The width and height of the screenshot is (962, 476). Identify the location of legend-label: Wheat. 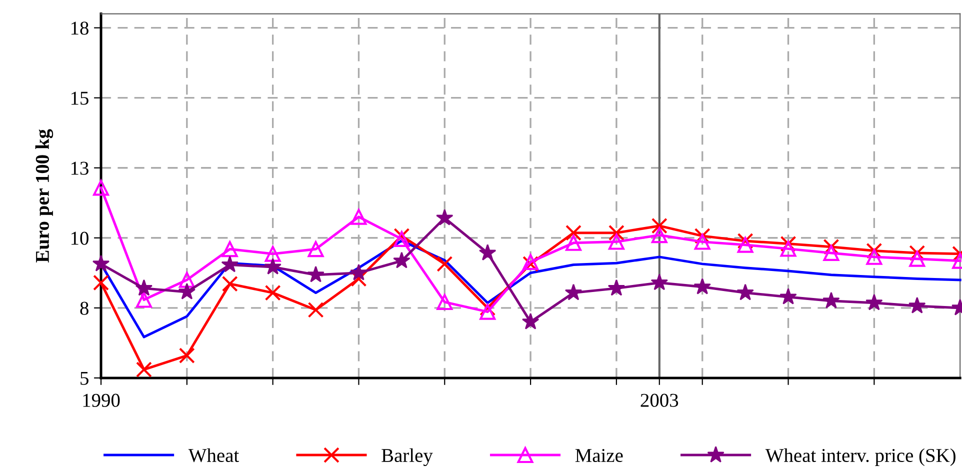
(214, 455).